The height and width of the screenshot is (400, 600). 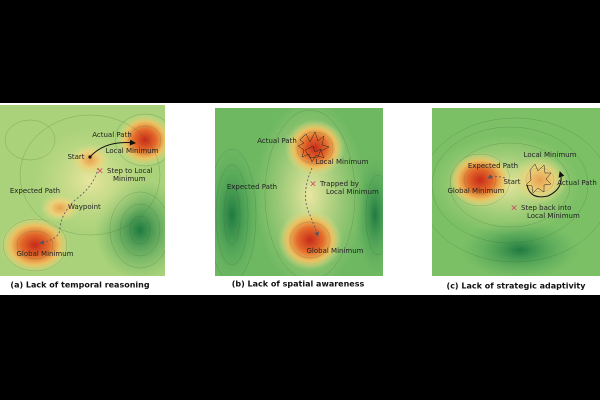 I want to click on map-label: Step back into, so click(x=546, y=208).